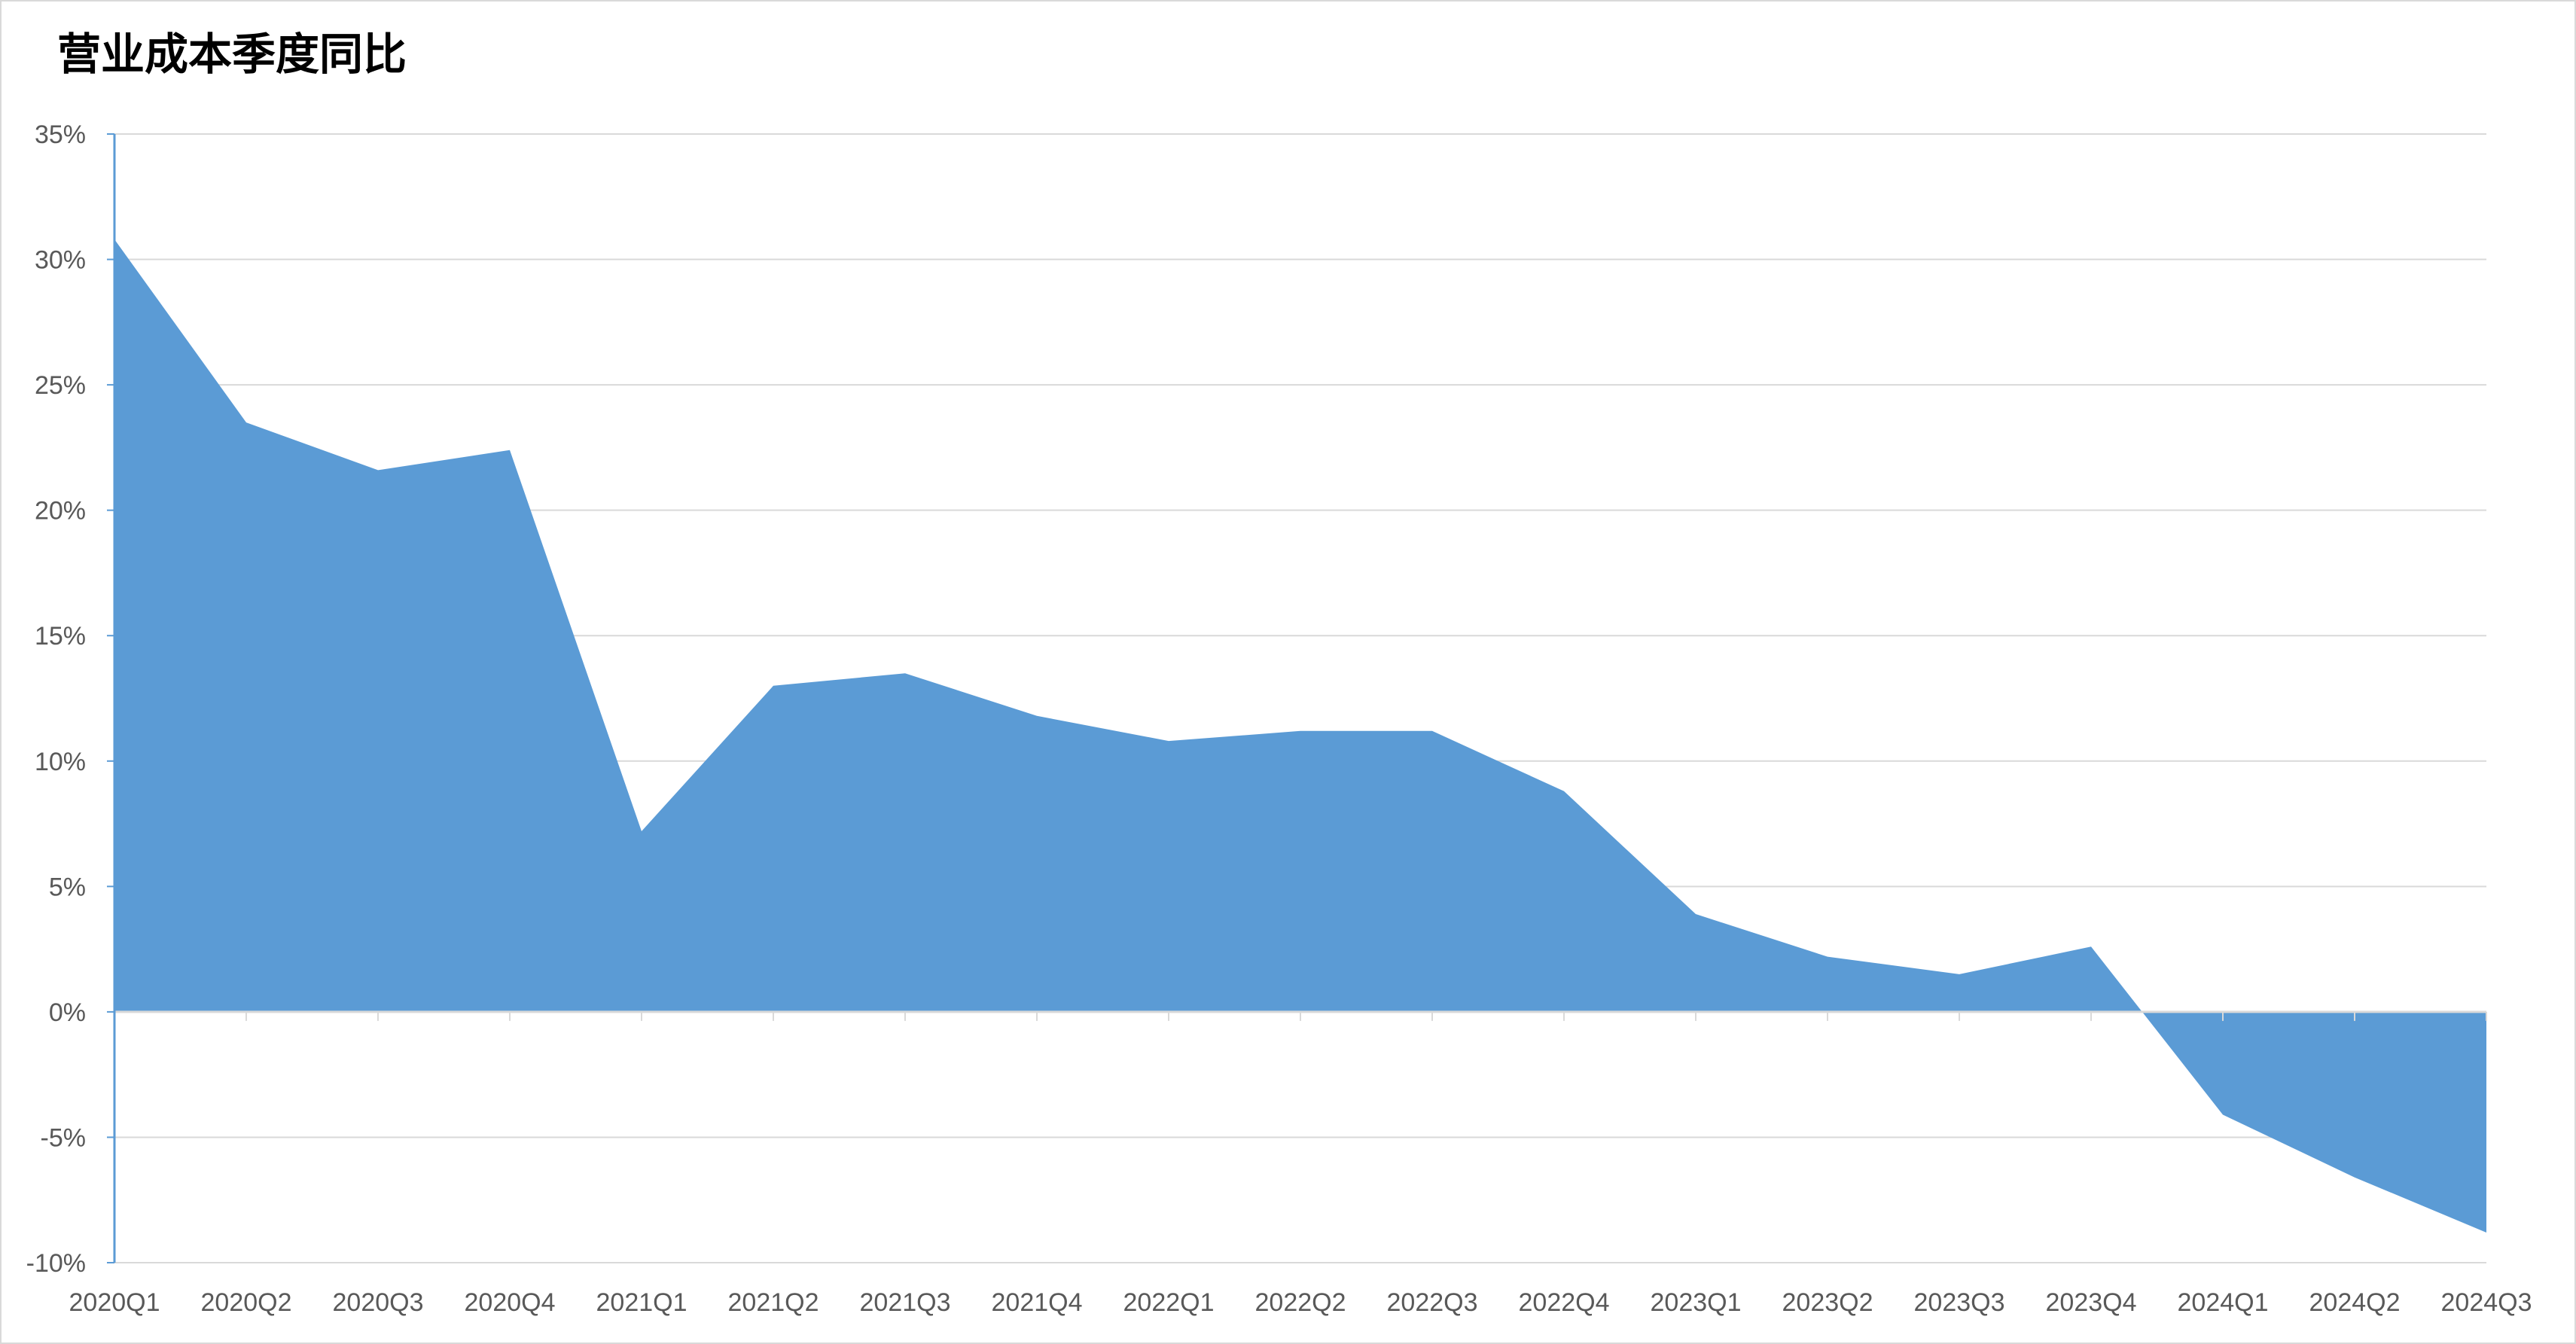  I want to click on x-tick-label: 2023Q4, so click(2091, 1302).